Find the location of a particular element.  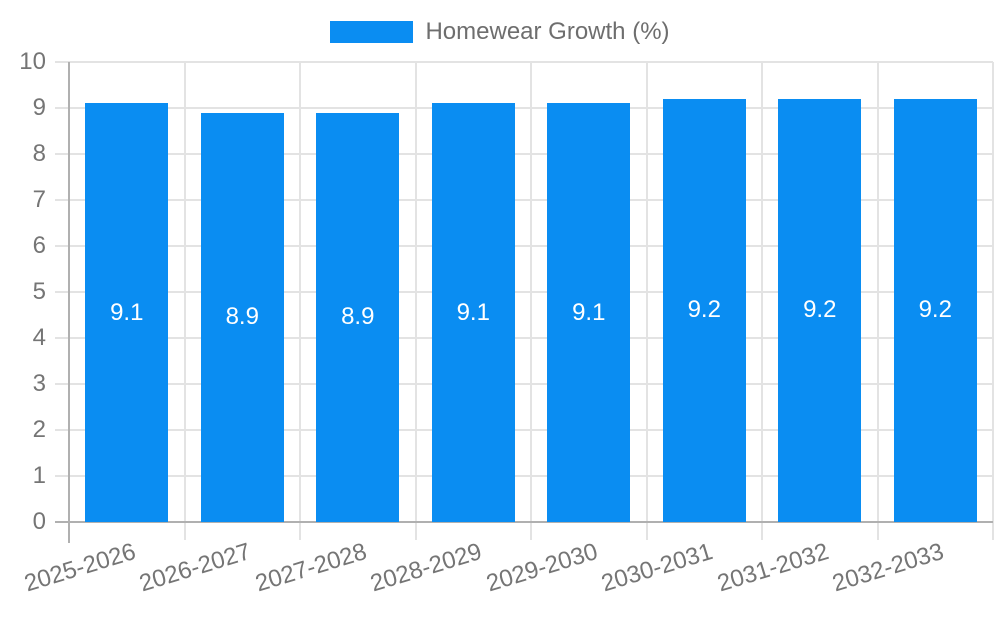

legend-label: Homewear Growth (%) is located at coordinates (547, 31).